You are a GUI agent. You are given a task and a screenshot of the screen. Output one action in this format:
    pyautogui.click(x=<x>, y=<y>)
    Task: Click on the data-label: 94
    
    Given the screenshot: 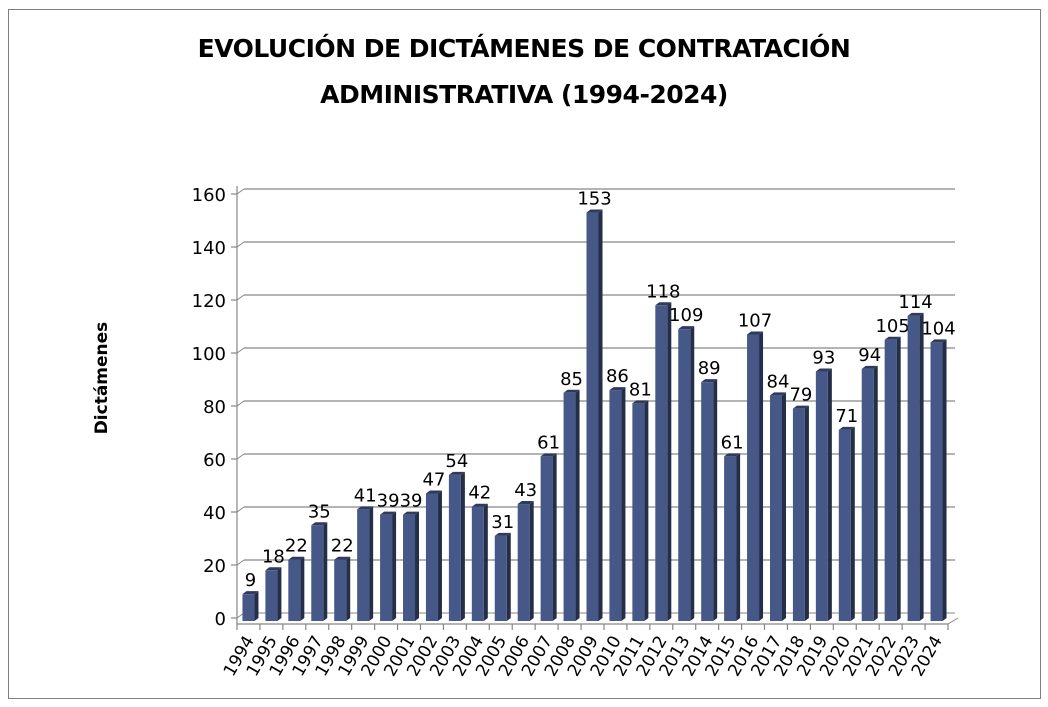 What is the action you would take?
    pyautogui.click(x=869, y=355)
    